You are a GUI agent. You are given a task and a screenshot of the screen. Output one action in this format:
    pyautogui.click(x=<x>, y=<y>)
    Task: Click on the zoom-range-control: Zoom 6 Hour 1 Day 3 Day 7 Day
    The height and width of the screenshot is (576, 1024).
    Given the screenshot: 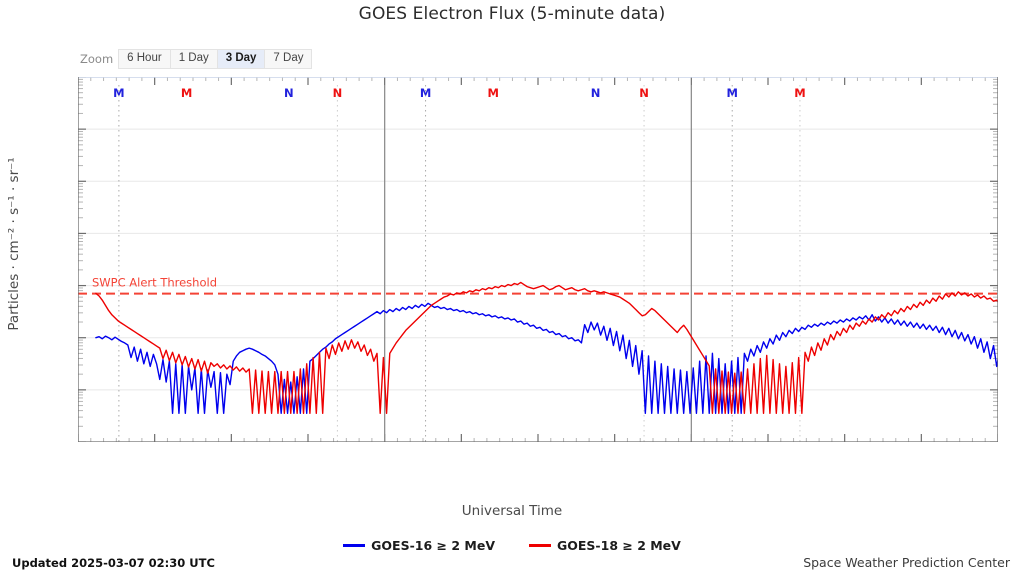 What is the action you would take?
    pyautogui.click(x=196, y=58)
    